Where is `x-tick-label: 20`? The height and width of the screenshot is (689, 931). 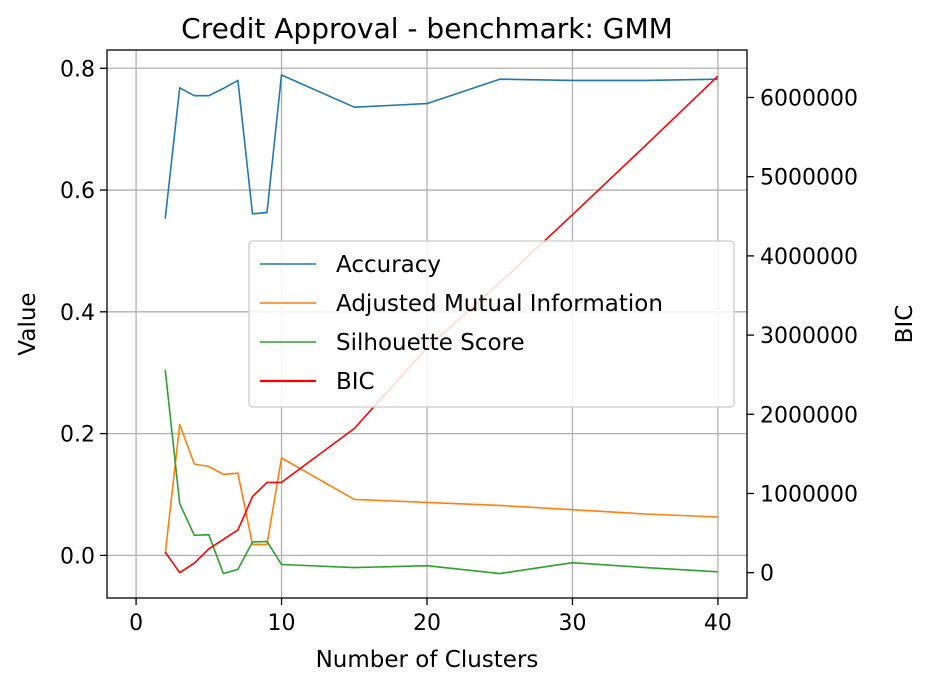 x-tick-label: 20 is located at coordinates (427, 623).